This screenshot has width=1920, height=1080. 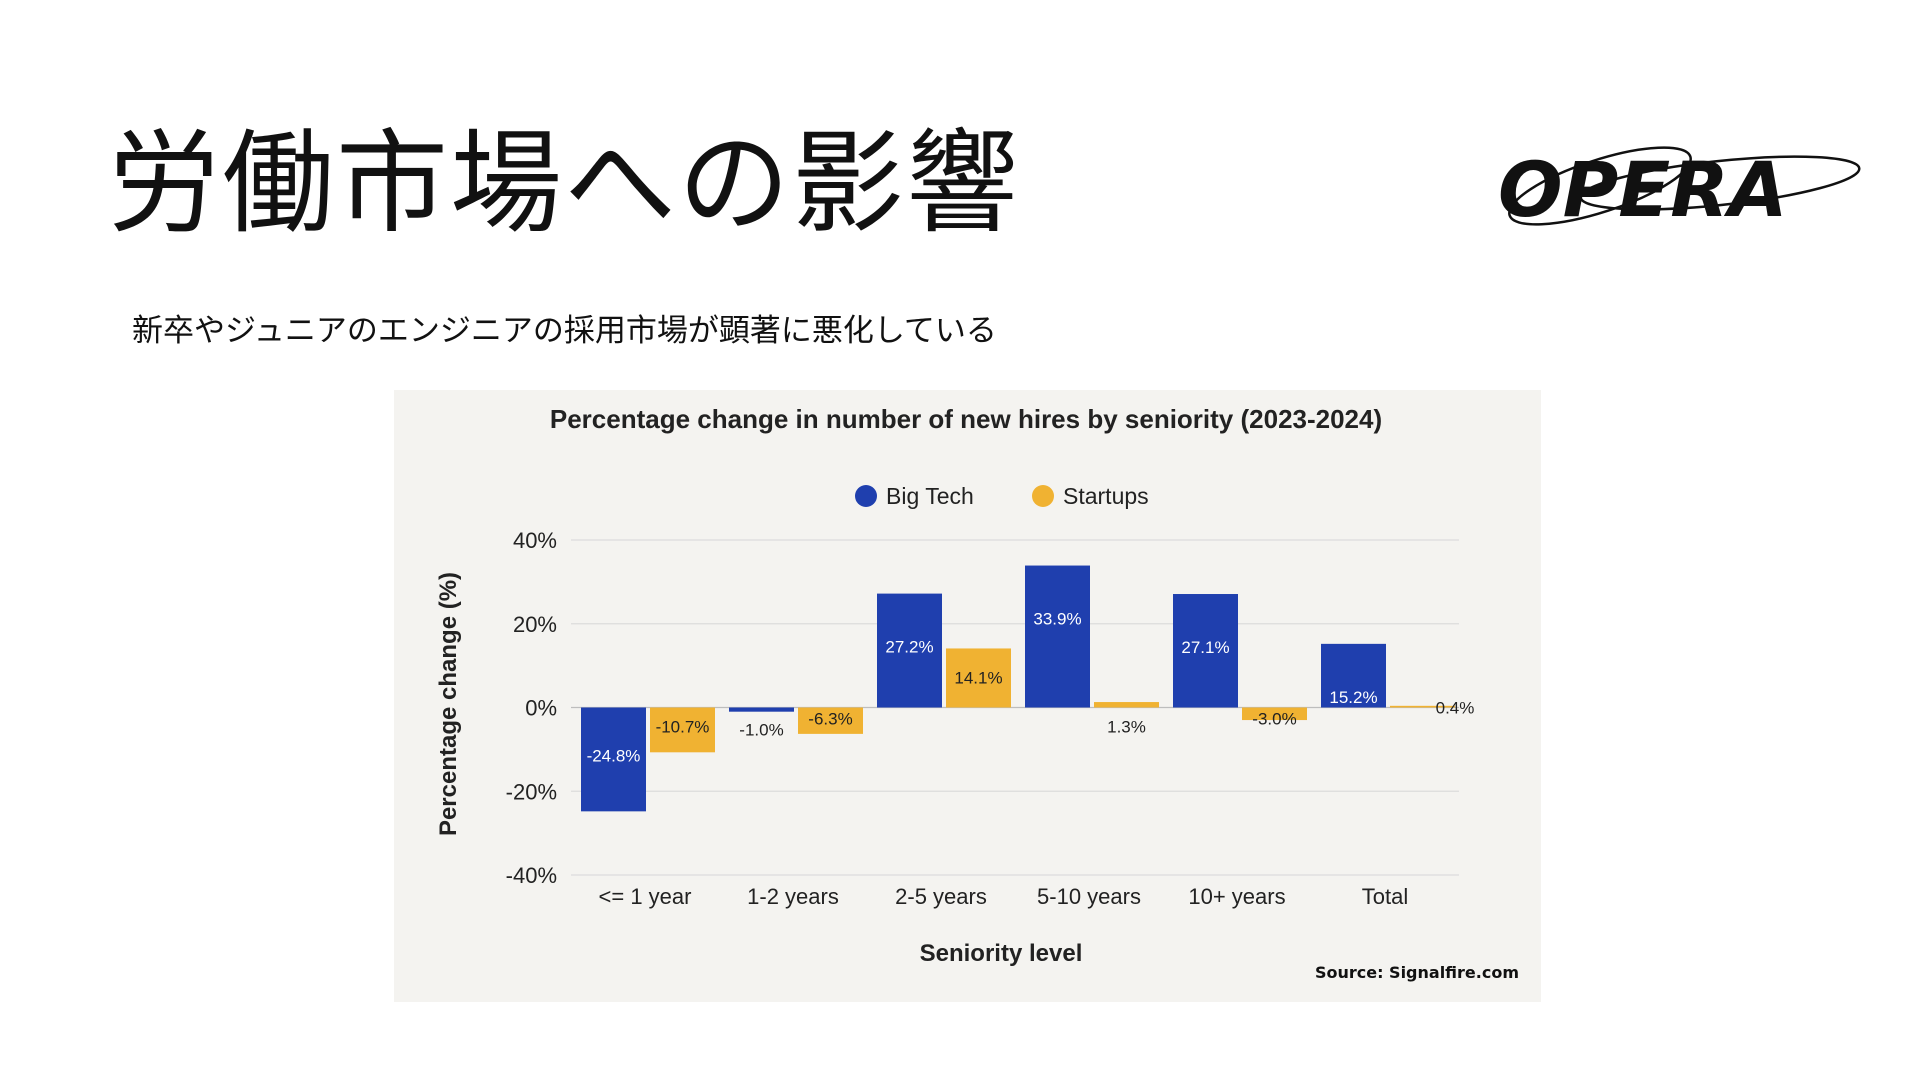 What do you see at coordinates (1417, 972) in the screenshot?
I see `source-note: Source: Signalfire.com` at bounding box center [1417, 972].